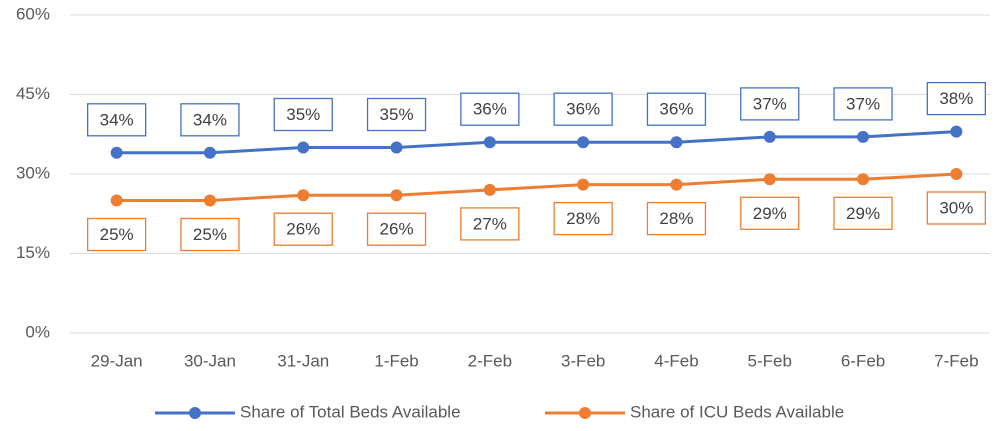 This screenshot has width=996, height=431. What do you see at coordinates (863, 360) in the screenshot?
I see `x-tick-label: 6-Feb` at bounding box center [863, 360].